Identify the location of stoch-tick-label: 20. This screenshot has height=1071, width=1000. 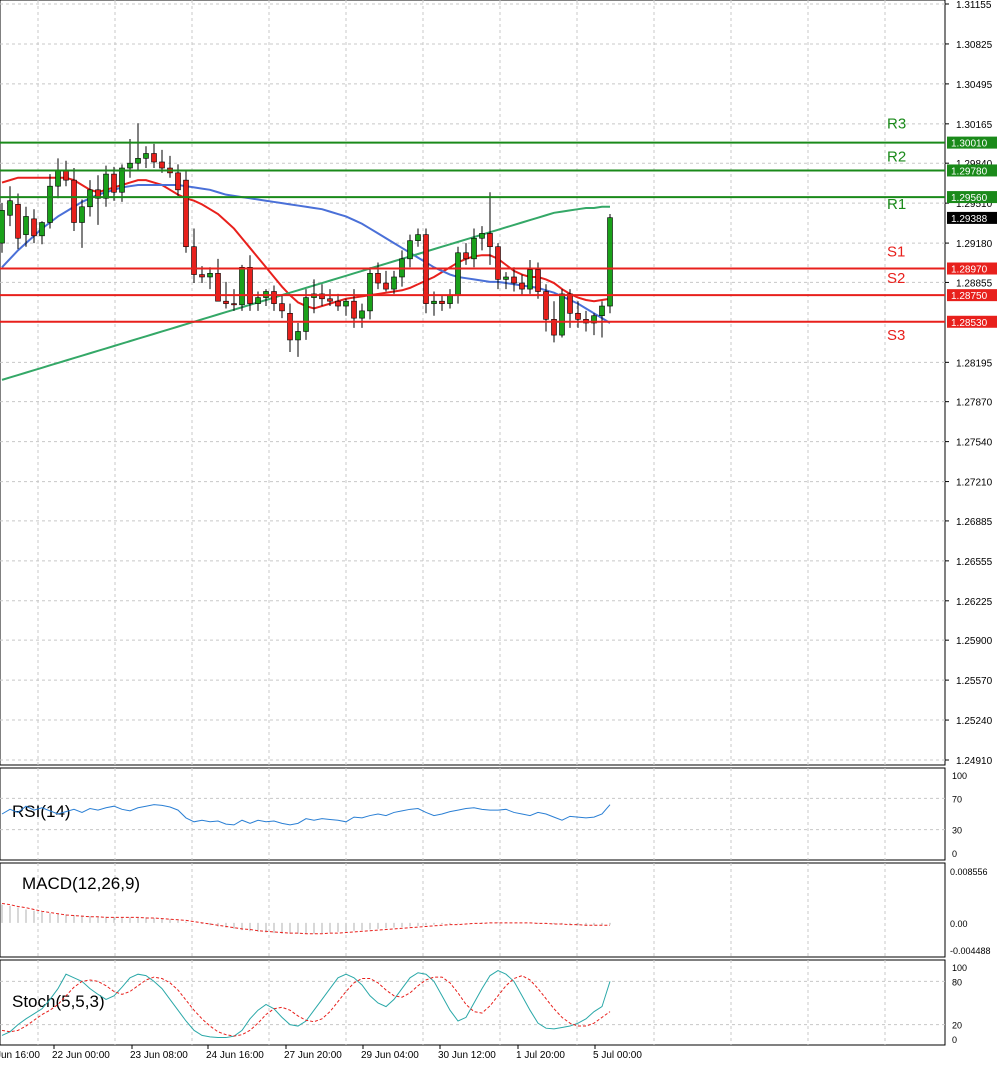
(957, 1026).